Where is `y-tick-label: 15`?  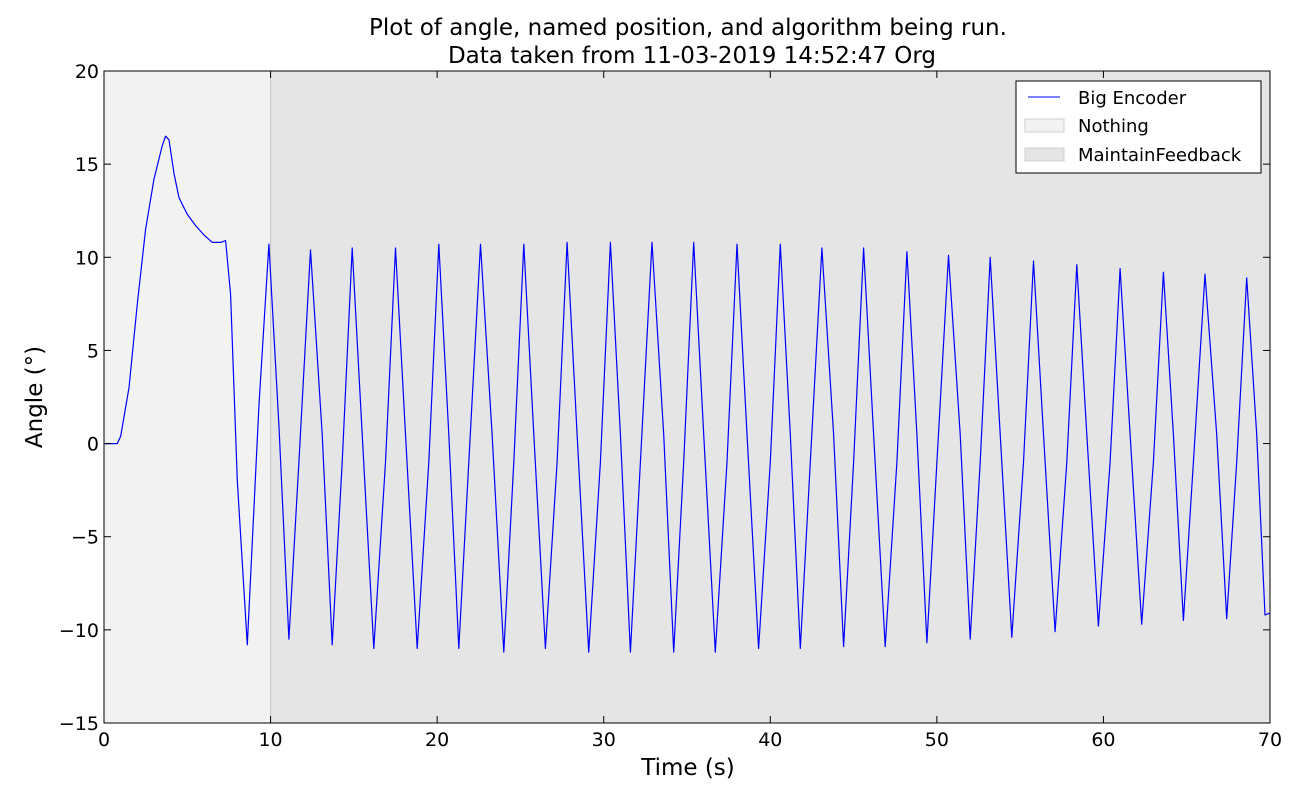 y-tick-label: 15 is located at coordinates (87, 165).